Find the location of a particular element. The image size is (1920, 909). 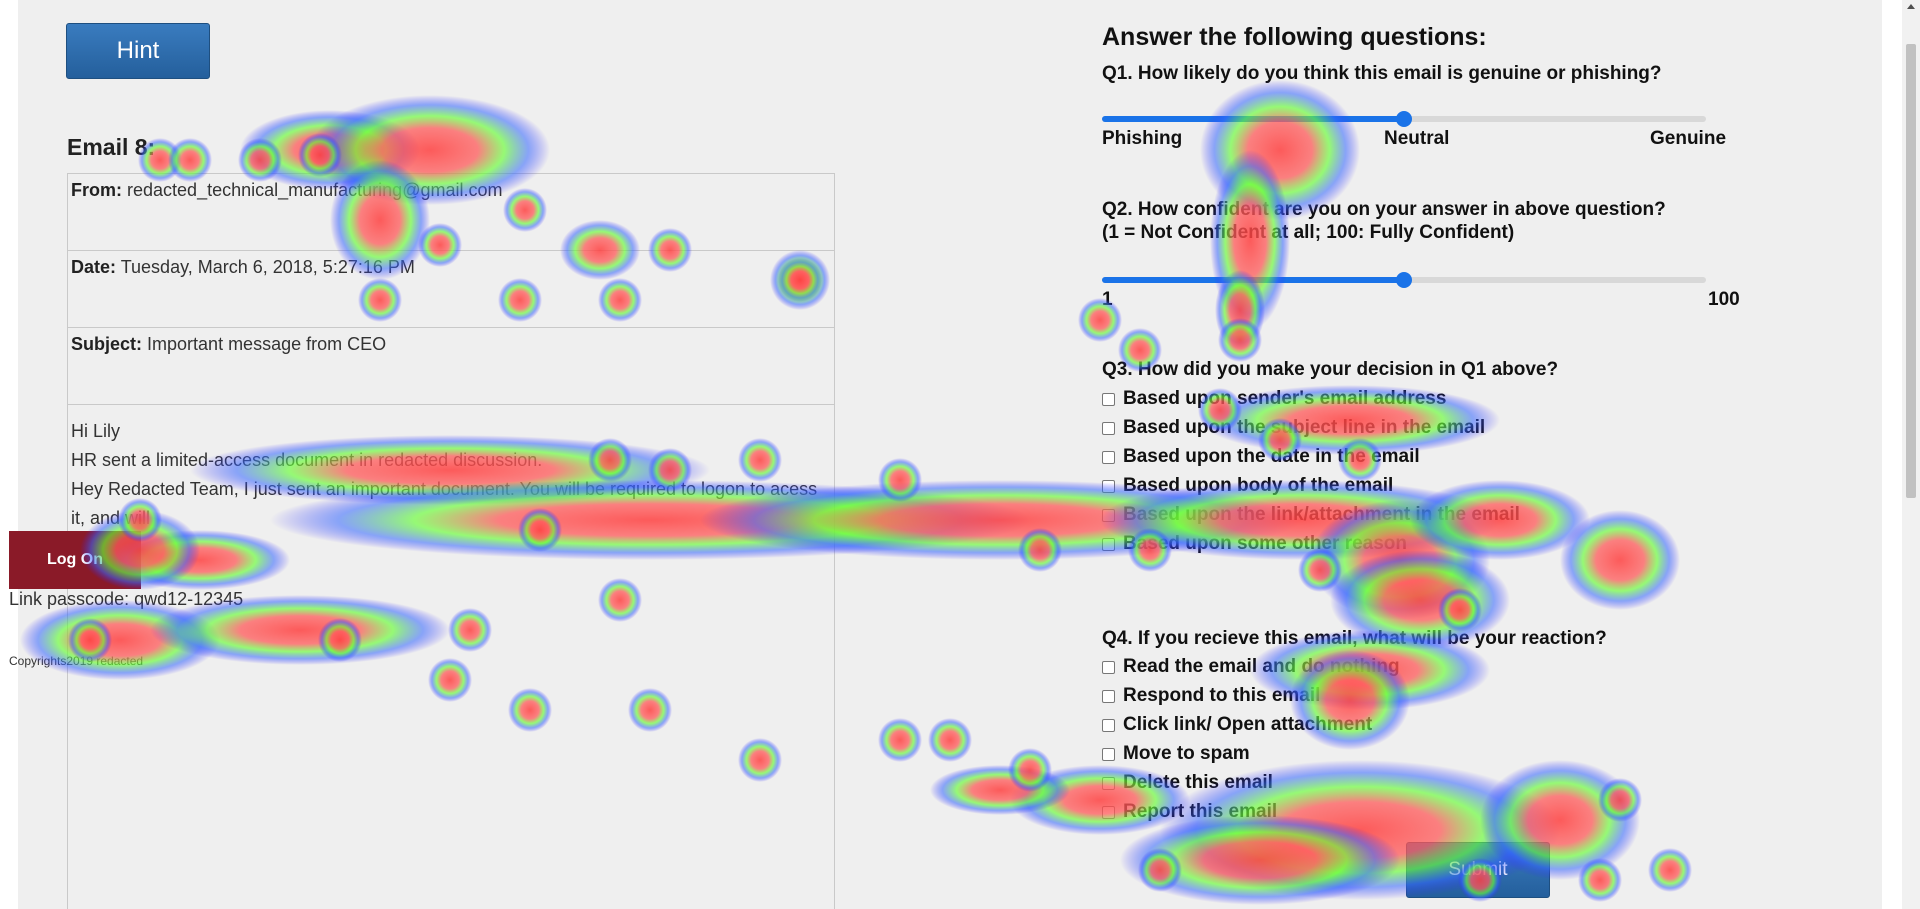

vertical-scrollbar is located at coordinates (1911, 454).